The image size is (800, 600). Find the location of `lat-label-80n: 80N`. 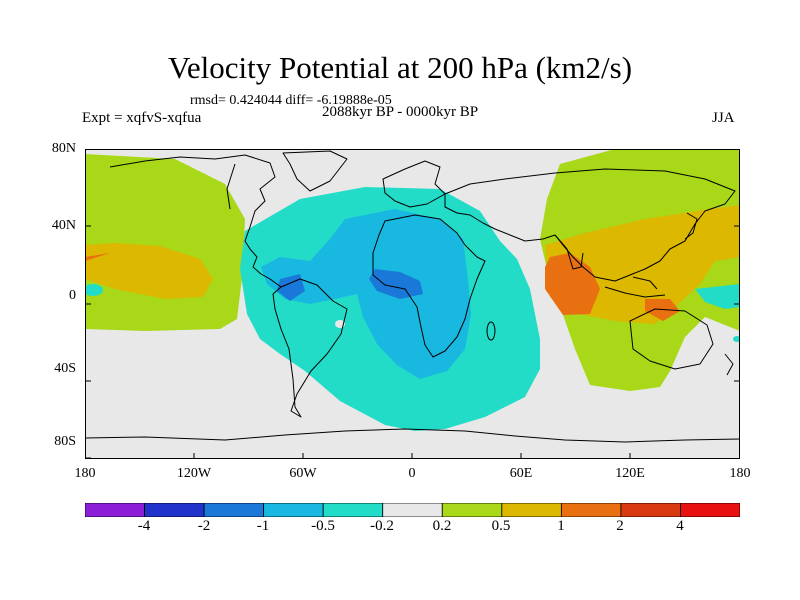

lat-label-80n: 80N is located at coordinates (63, 148).